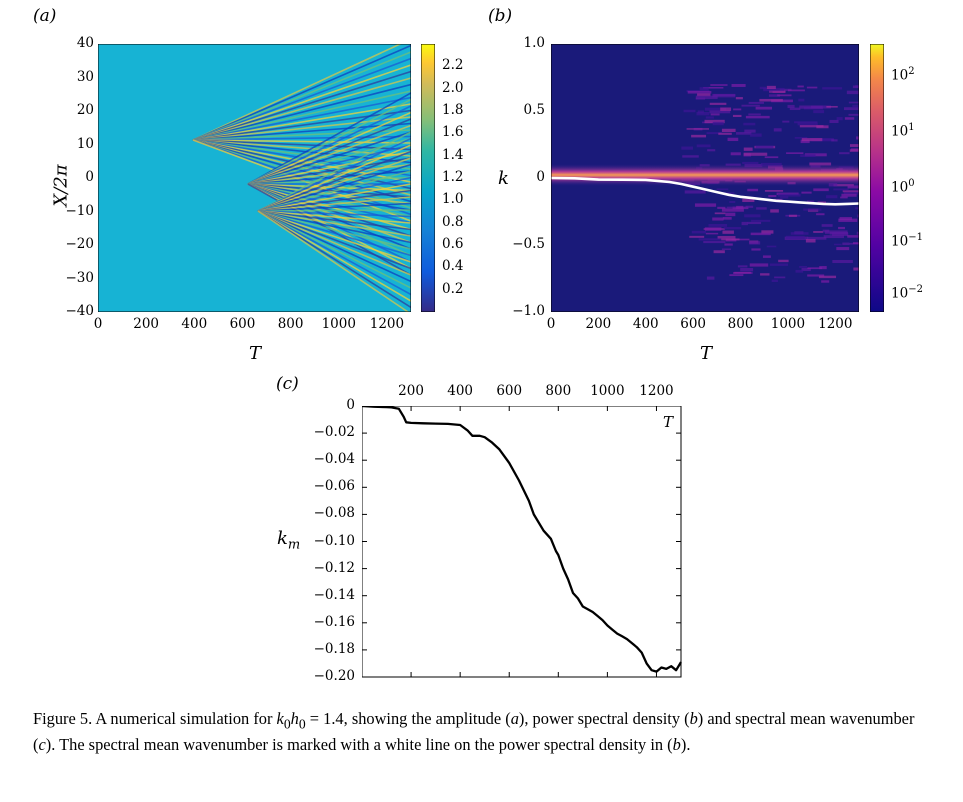 The image size is (963, 802). Describe the element at coordinates (287, 384) in the screenshot. I see `panel-c-label: (c)` at that location.